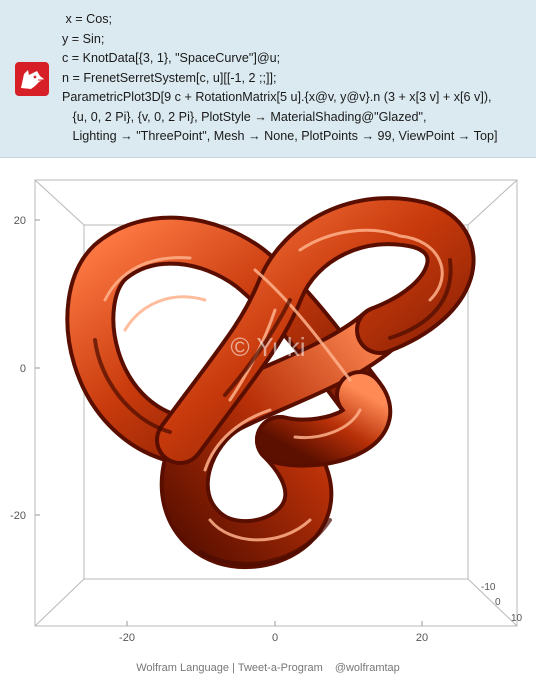 The image size is (536, 680). Describe the element at coordinates (87, 19) in the screenshot. I see `code-line: x = Cos;` at that location.